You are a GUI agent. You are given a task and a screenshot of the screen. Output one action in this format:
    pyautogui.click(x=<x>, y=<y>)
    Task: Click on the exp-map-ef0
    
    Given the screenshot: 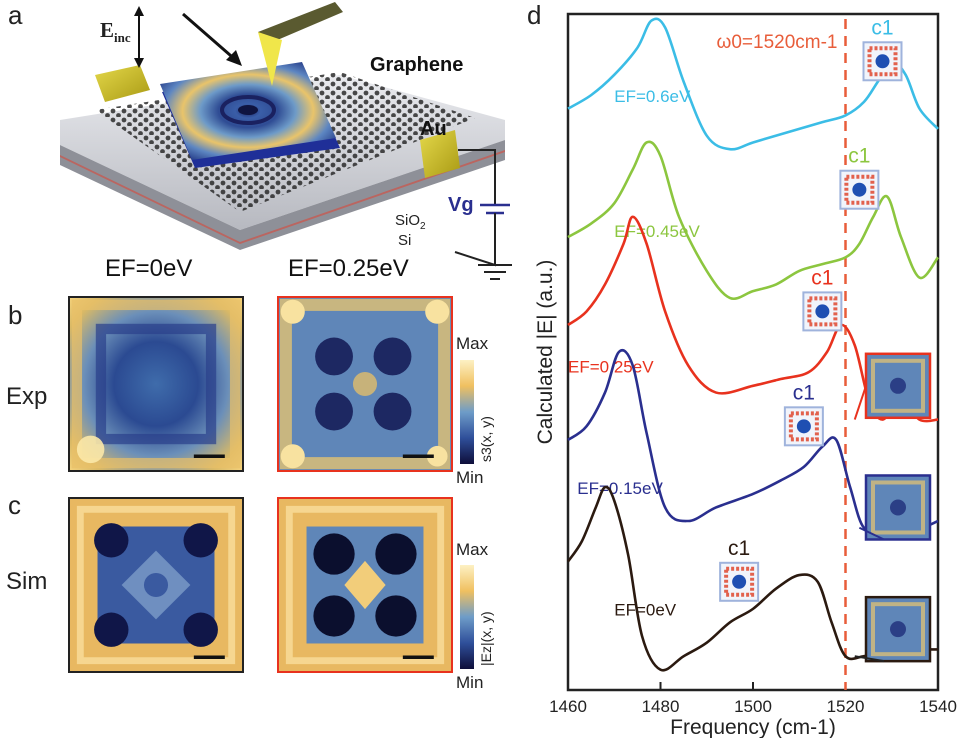 What is the action you would take?
    pyautogui.click(x=156, y=384)
    